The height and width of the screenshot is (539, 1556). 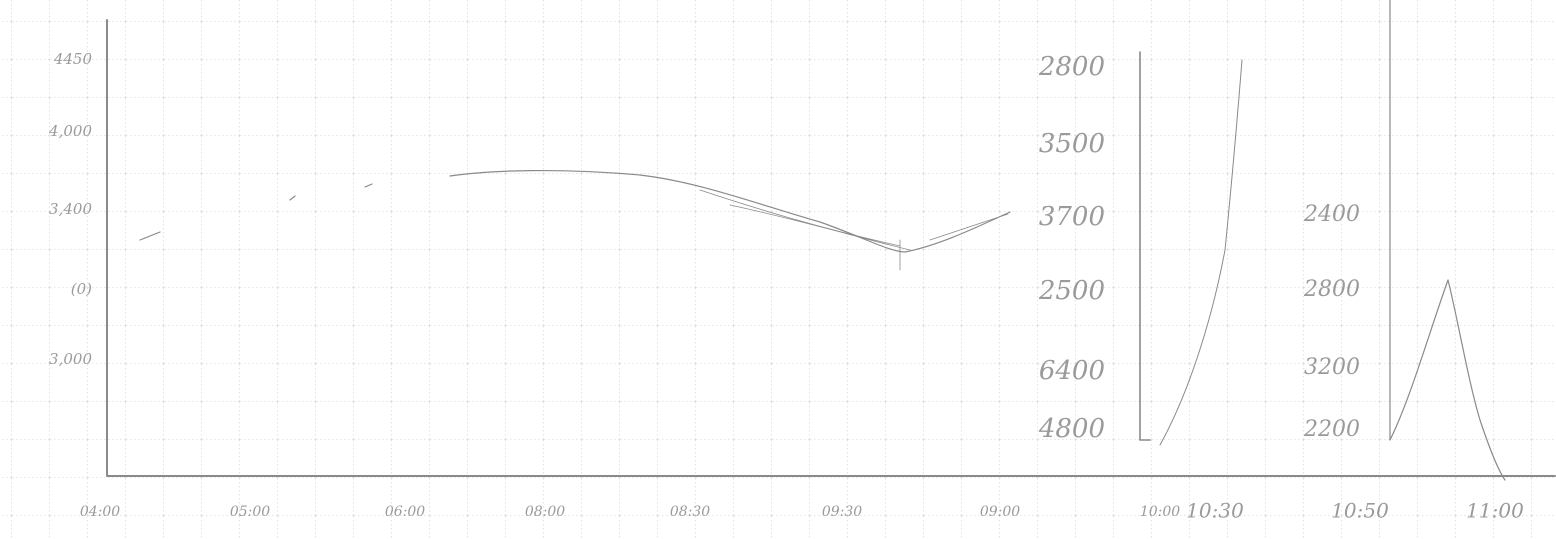 I want to click on bottom-axis-label: 09:30, so click(x=842, y=512).